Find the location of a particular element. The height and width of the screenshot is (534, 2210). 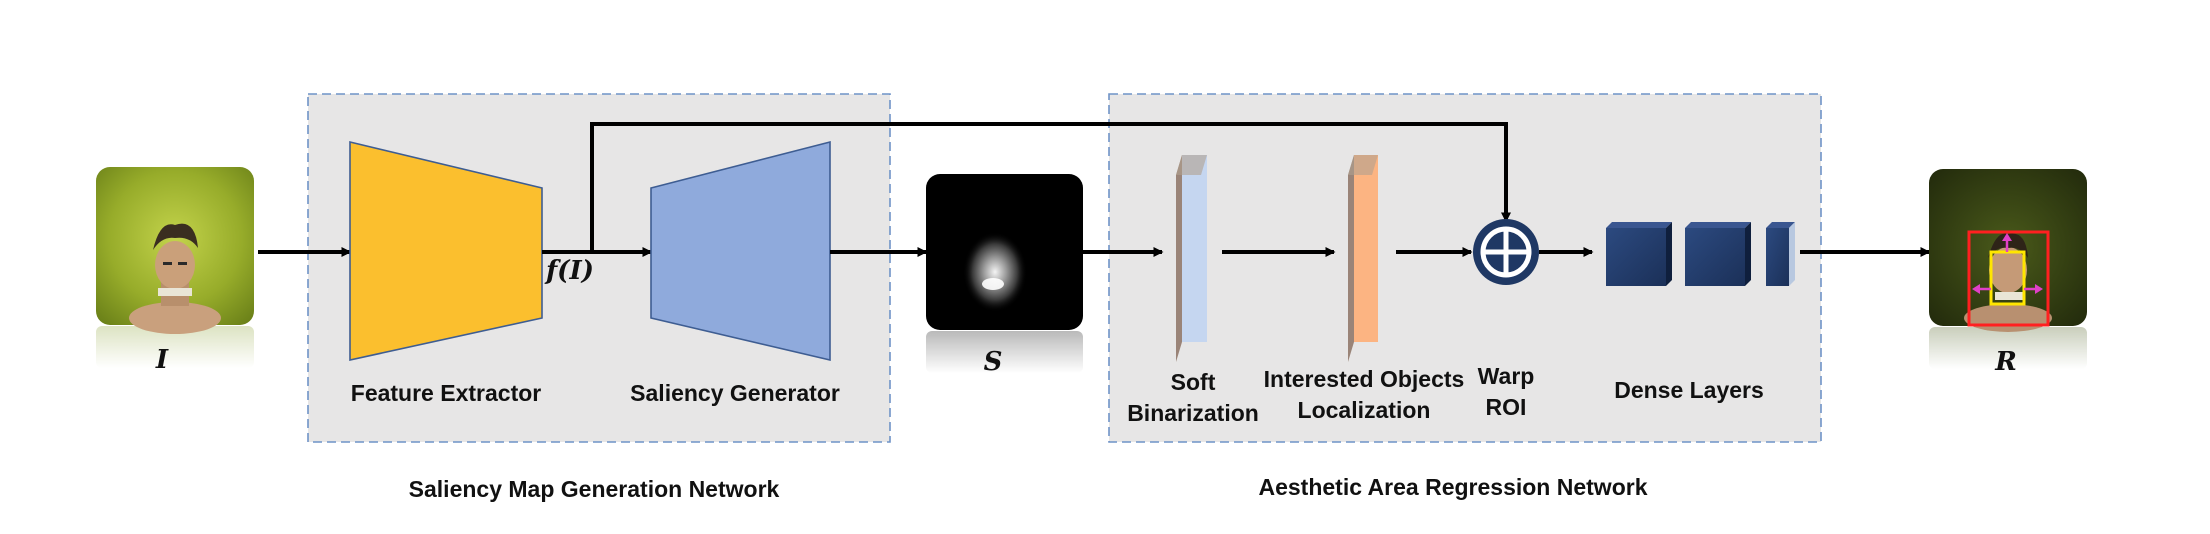

warp-roi-label-line2: ROI is located at coordinates (1506, 407).